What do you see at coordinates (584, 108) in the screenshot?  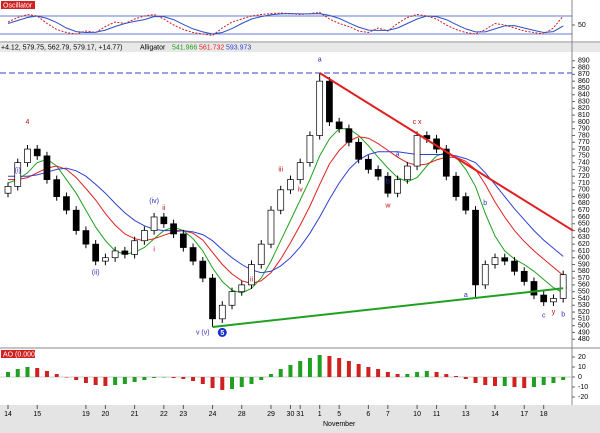 I see `y-tick-label: 820` at bounding box center [584, 108].